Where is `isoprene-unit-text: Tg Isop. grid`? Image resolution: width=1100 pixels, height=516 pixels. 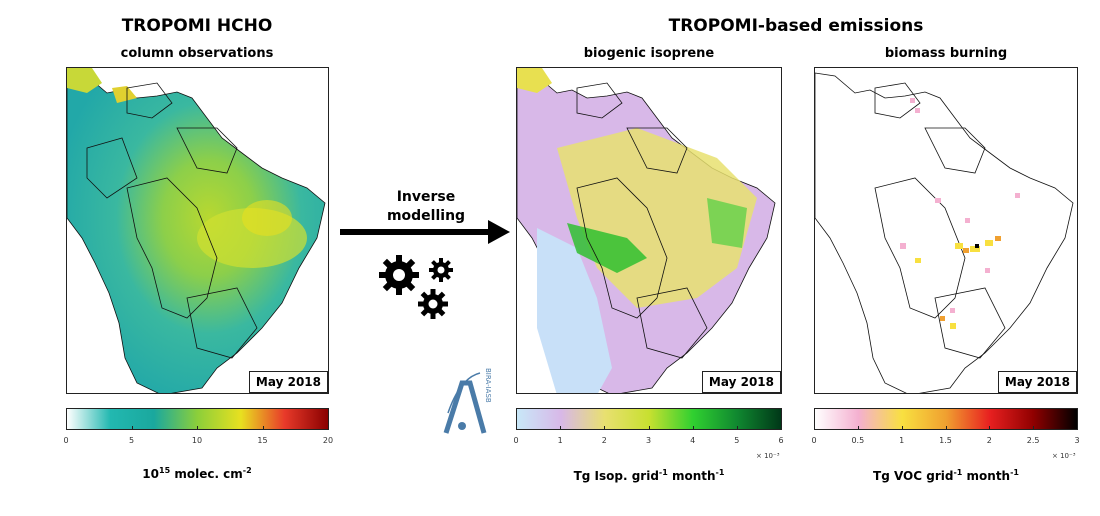
isoprene-unit-text: Tg Isop. grid is located at coordinates (616, 476).